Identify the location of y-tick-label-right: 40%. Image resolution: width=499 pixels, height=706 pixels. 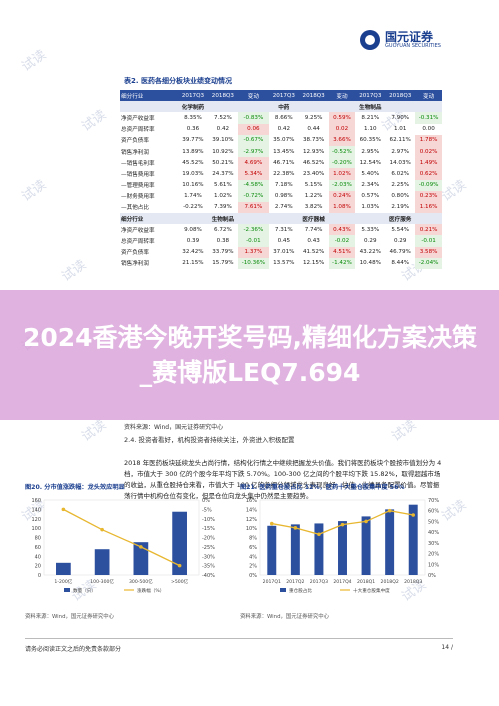
(433, 533).